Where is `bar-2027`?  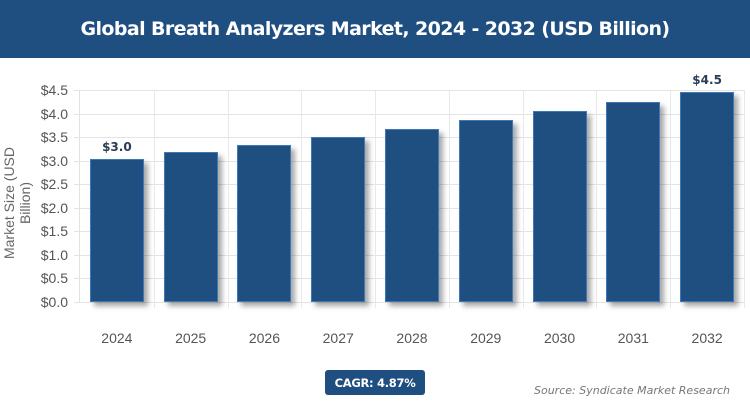 bar-2027 is located at coordinates (338, 219).